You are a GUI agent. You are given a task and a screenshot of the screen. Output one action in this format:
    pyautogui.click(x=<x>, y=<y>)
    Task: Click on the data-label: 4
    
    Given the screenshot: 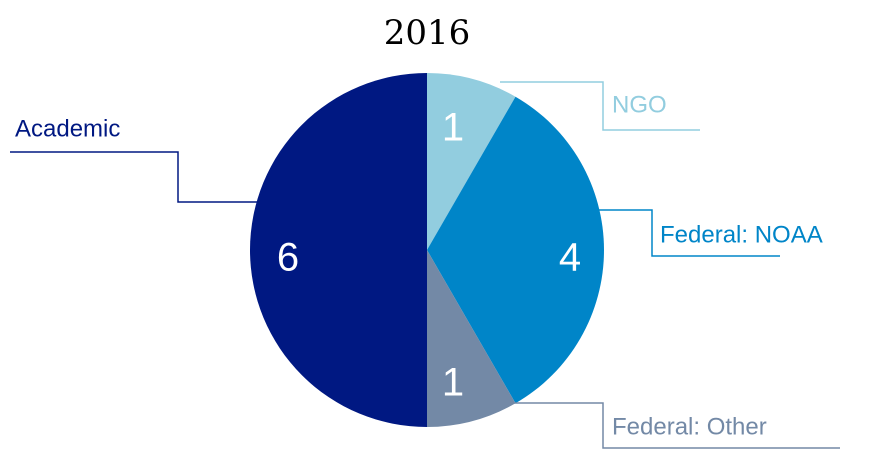 What is the action you would take?
    pyautogui.click(x=570, y=258)
    